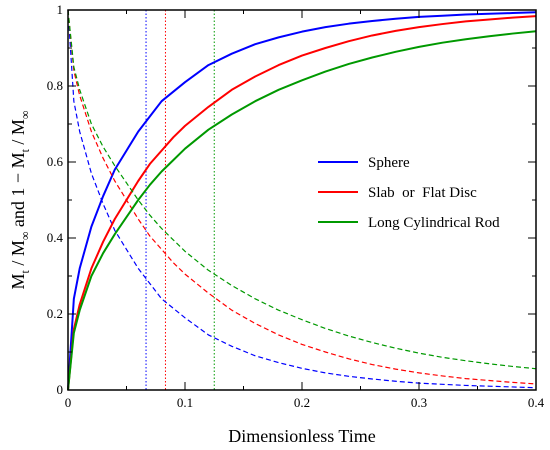 The image size is (550, 450). What do you see at coordinates (55, 161) in the screenshot?
I see `y-tick-label: 0.6` at bounding box center [55, 161].